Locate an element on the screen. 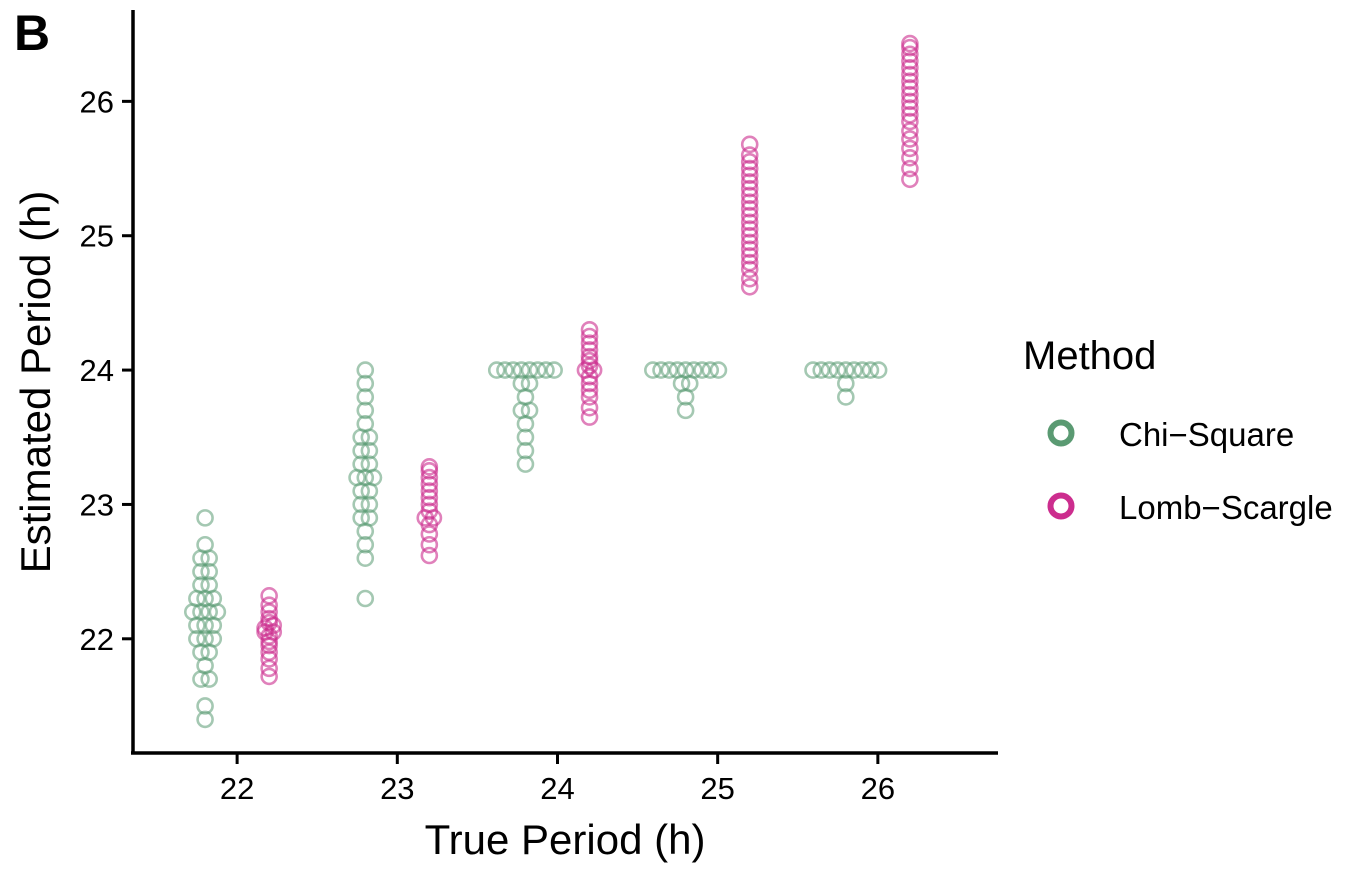 Image resolution: width=1365 pixels, height=877 pixels. legend-item-chi-square: Chi−Square is located at coordinates (1170, 434).